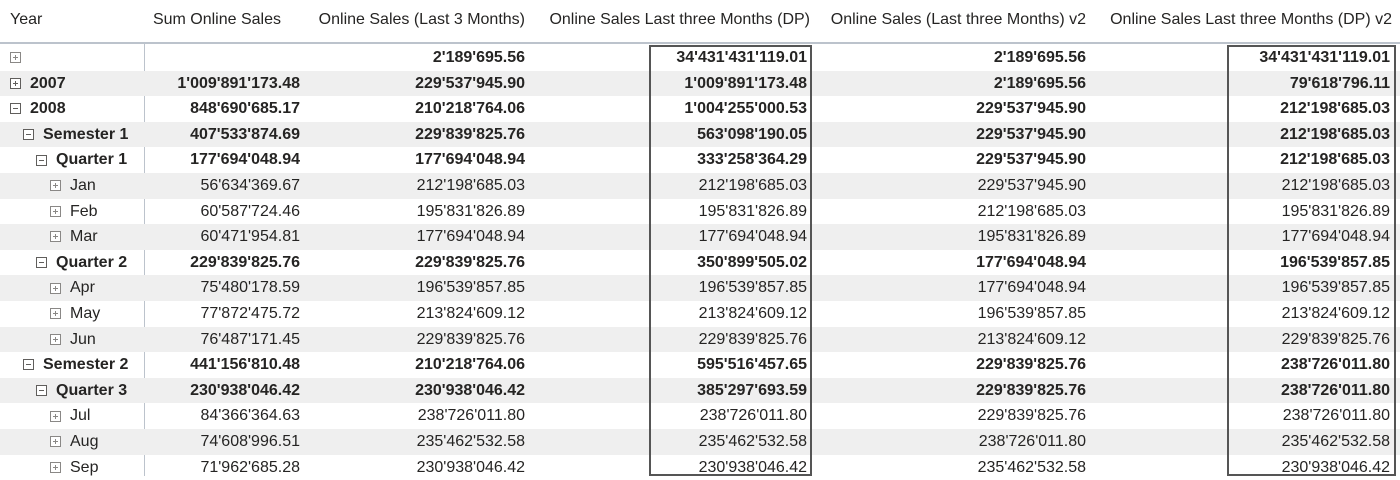 The image size is (1400, 480). I want to click on cell-online-sales-last-three-months-dp: 195'831'826.89, so click(752, 211).